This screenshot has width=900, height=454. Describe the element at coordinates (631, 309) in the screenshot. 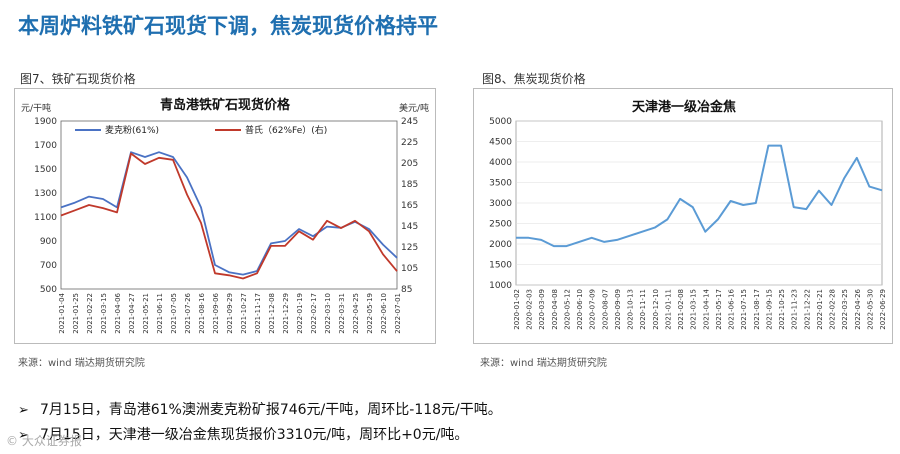

I see `x-tick-label: 2020-10-13` at that location.